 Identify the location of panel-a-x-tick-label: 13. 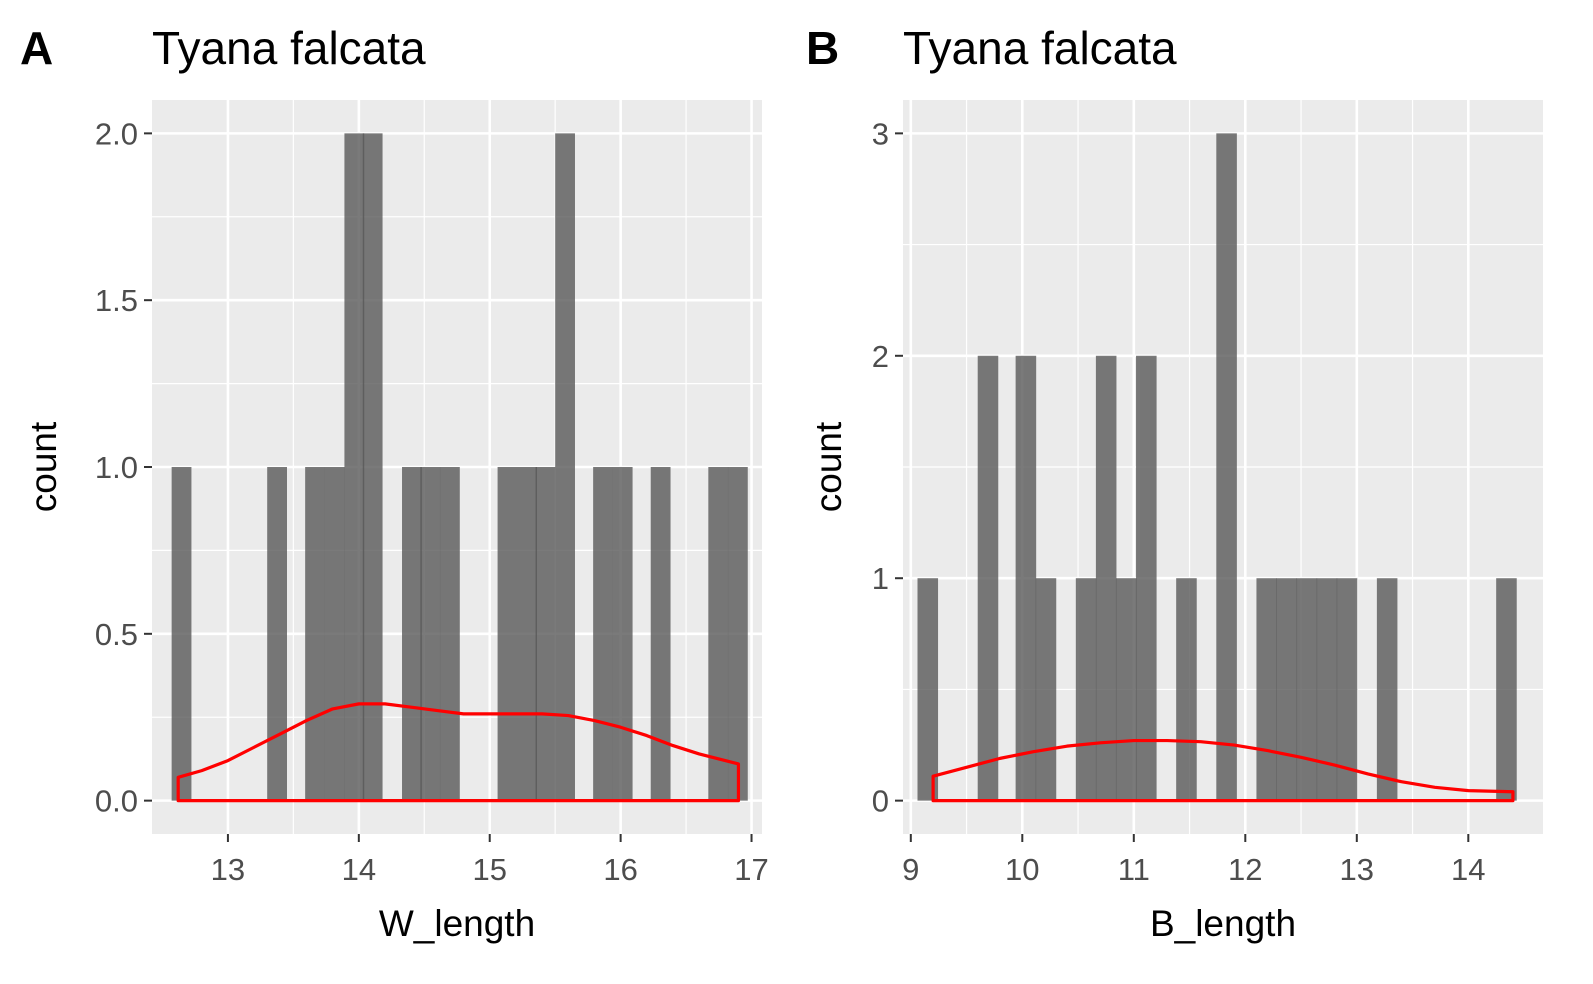
(228, 869).